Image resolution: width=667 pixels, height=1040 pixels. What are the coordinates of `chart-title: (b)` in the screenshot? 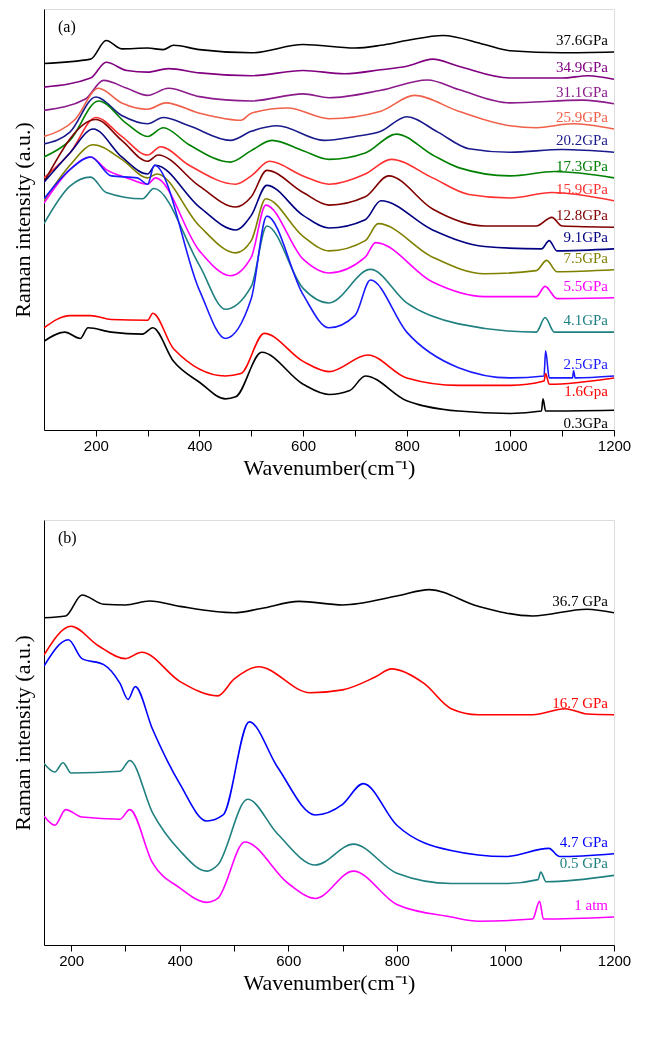 It's located at (67, 538).